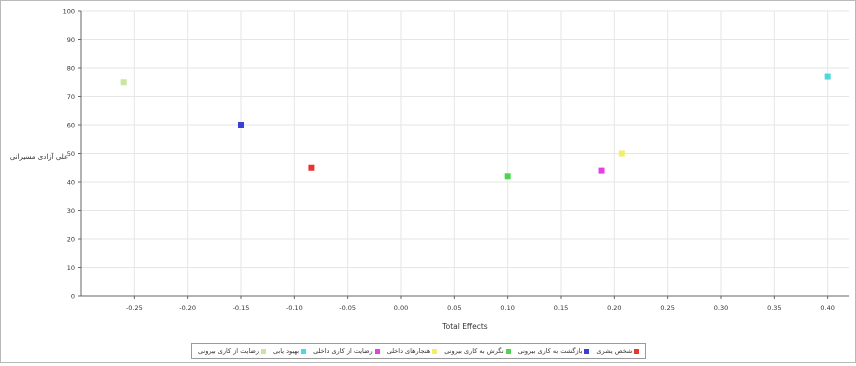  I want to click on legend-item: بهبود یابی, so click(290, 351).